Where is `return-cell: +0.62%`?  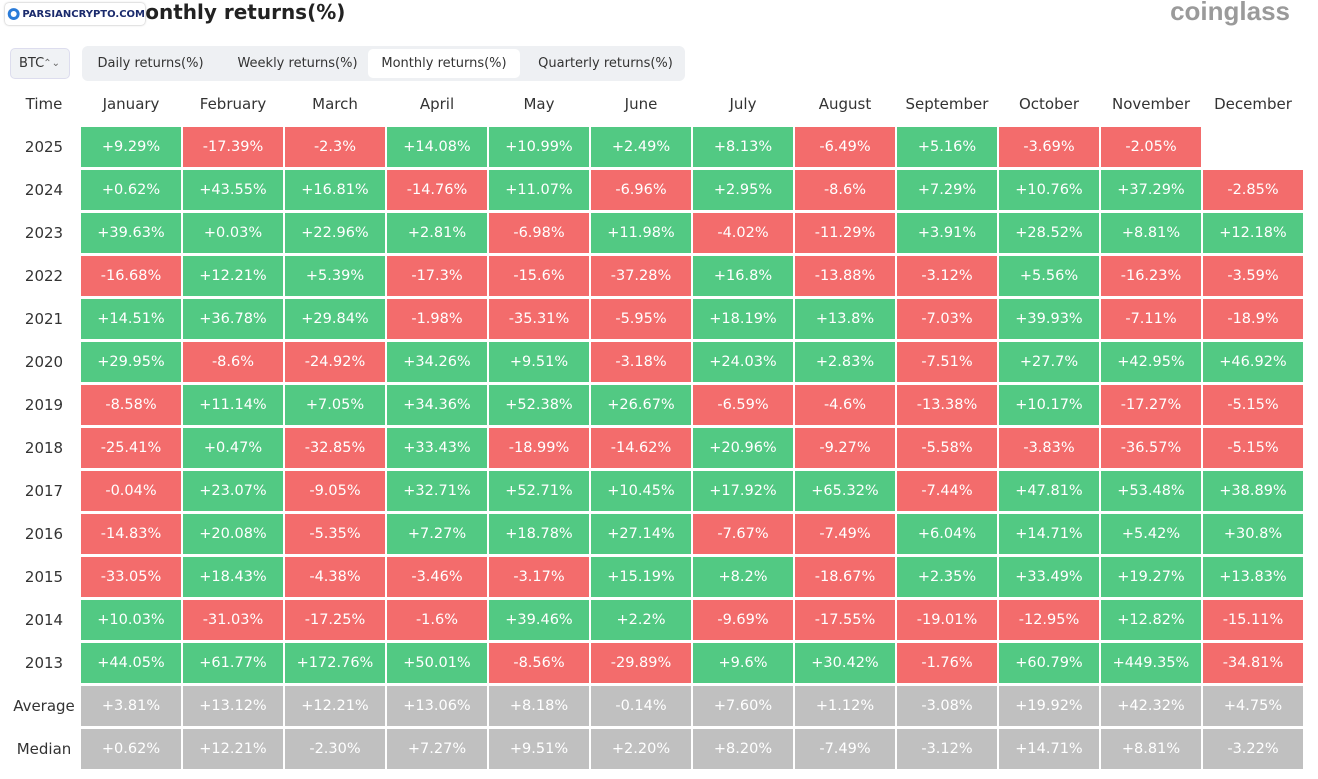 return-cell: +0.62% is located at coordinates (131, 190).